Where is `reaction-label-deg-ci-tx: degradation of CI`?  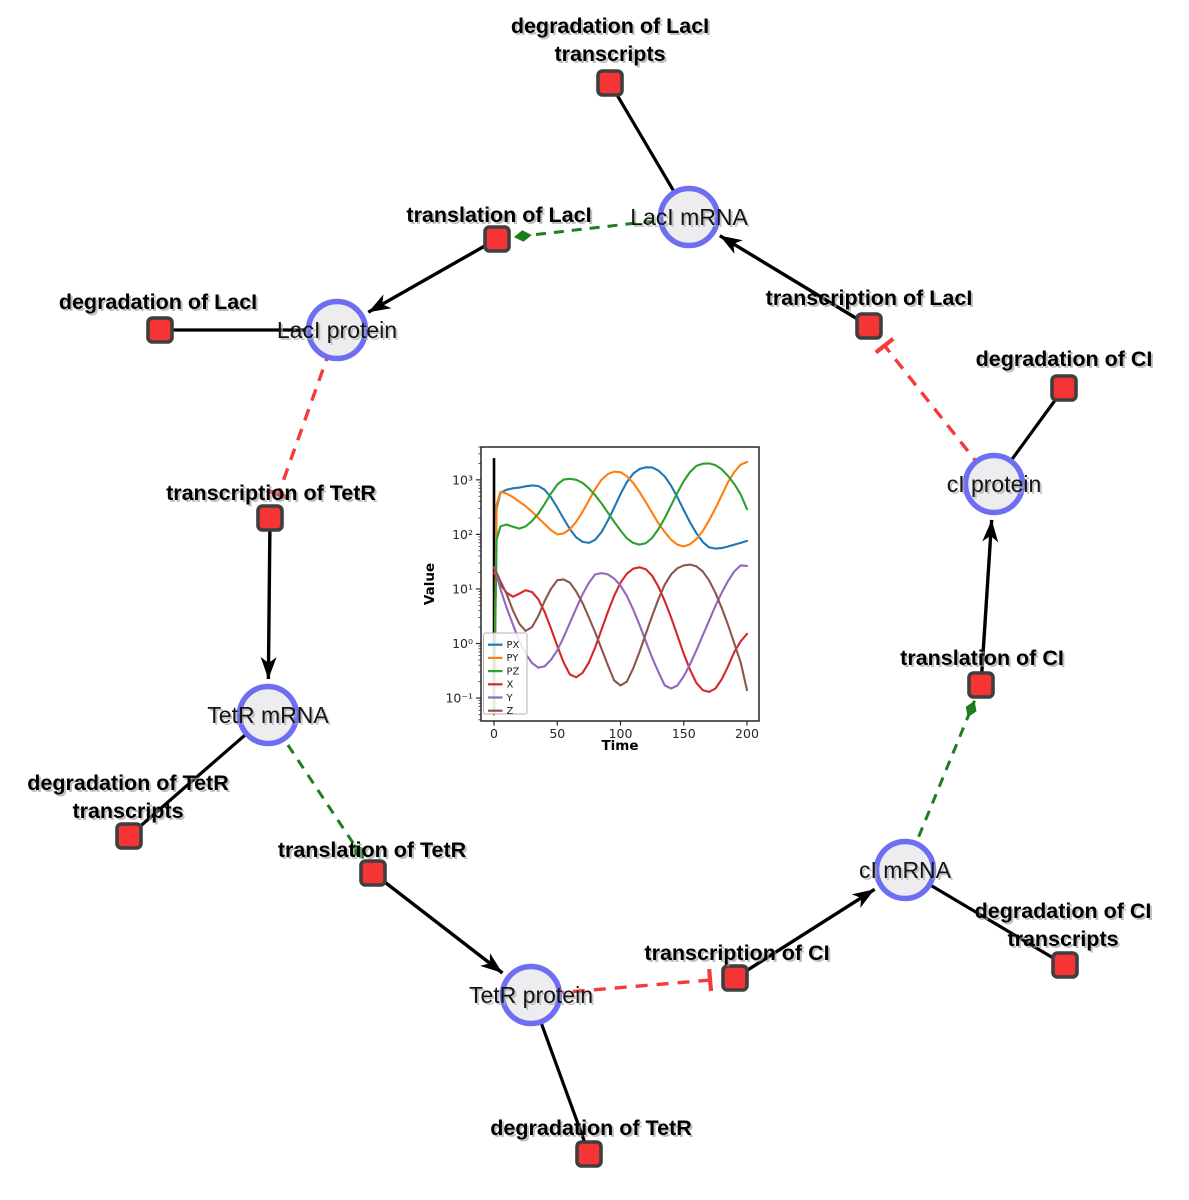
reaction-label-deg-ci-tx: degradation of CI is located at coordinates (1063, 911).